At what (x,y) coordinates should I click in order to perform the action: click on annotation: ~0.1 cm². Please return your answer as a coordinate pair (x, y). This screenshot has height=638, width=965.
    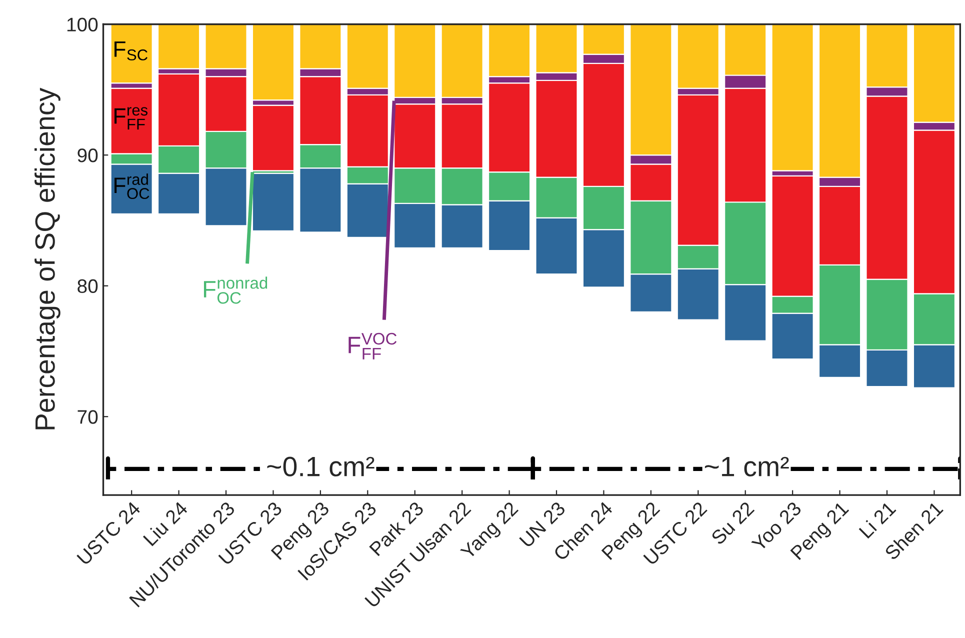
    Looking at the image, I should click on (320, 466).